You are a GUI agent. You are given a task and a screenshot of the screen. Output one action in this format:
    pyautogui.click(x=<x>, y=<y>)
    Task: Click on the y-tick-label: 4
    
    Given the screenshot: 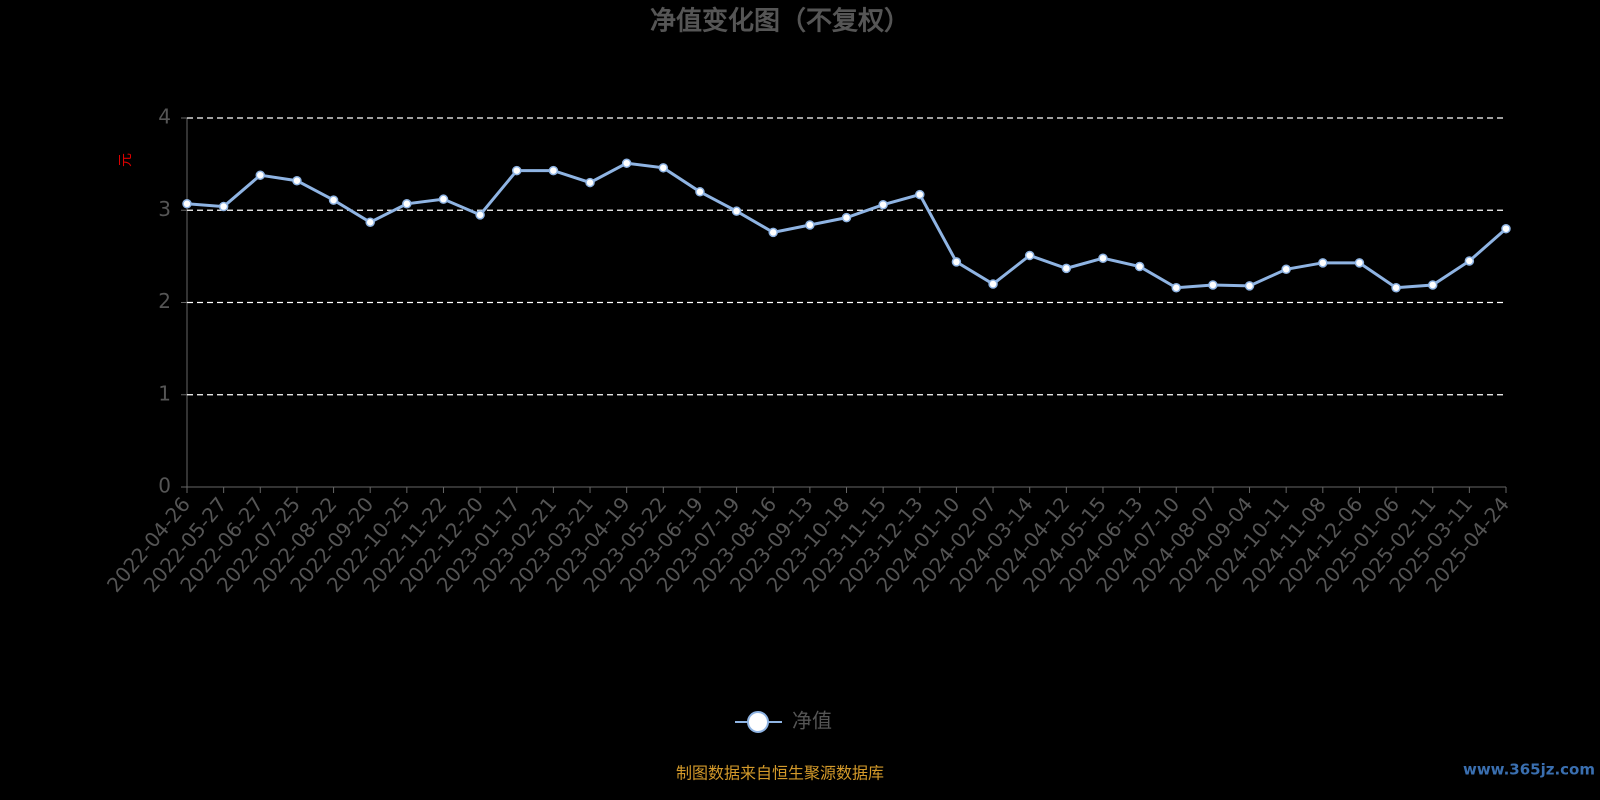 What is the action you would take?
    pyautogui.click(x=164, y=117)
    